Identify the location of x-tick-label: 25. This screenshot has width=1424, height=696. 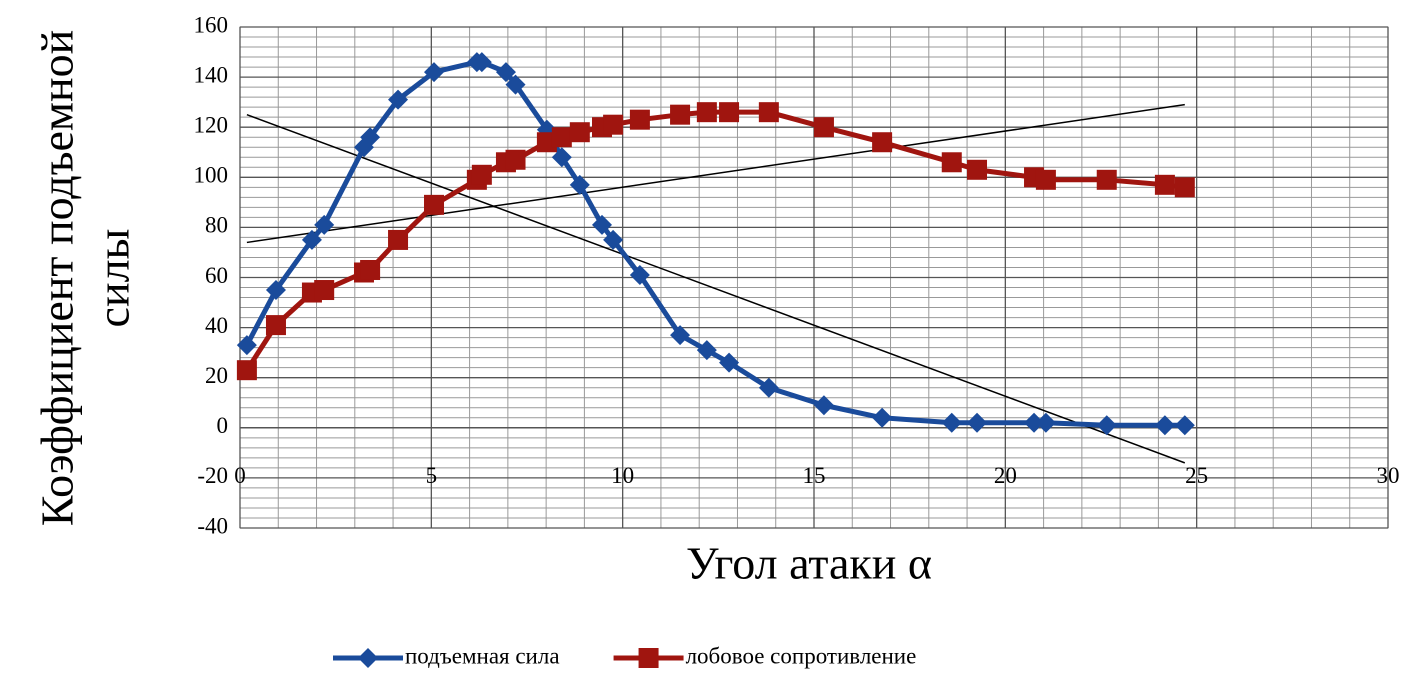
(1196, 475).